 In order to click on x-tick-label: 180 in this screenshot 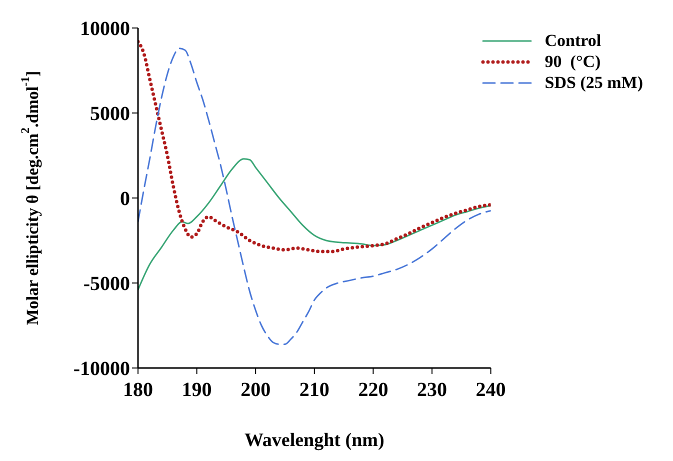, I will do `click(138, 390)`.